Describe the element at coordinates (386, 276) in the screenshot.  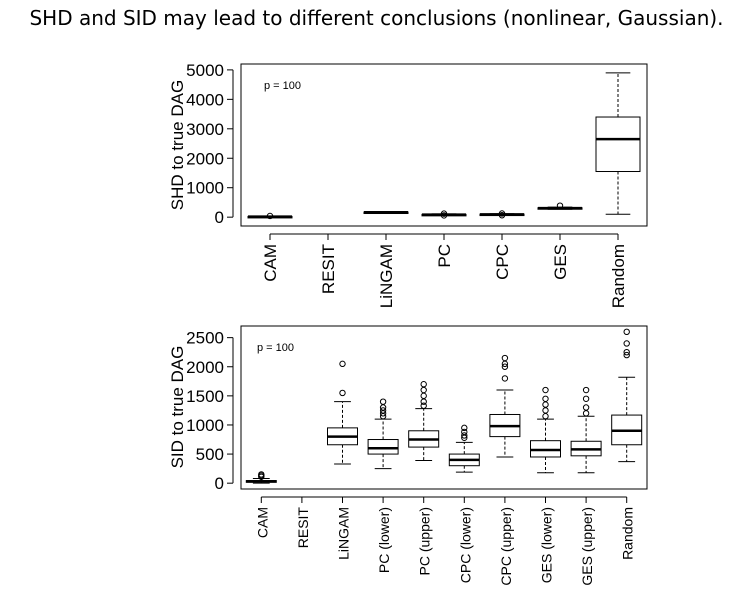
I see `chart-1-x-tick-label: LiNGAM` at that location.